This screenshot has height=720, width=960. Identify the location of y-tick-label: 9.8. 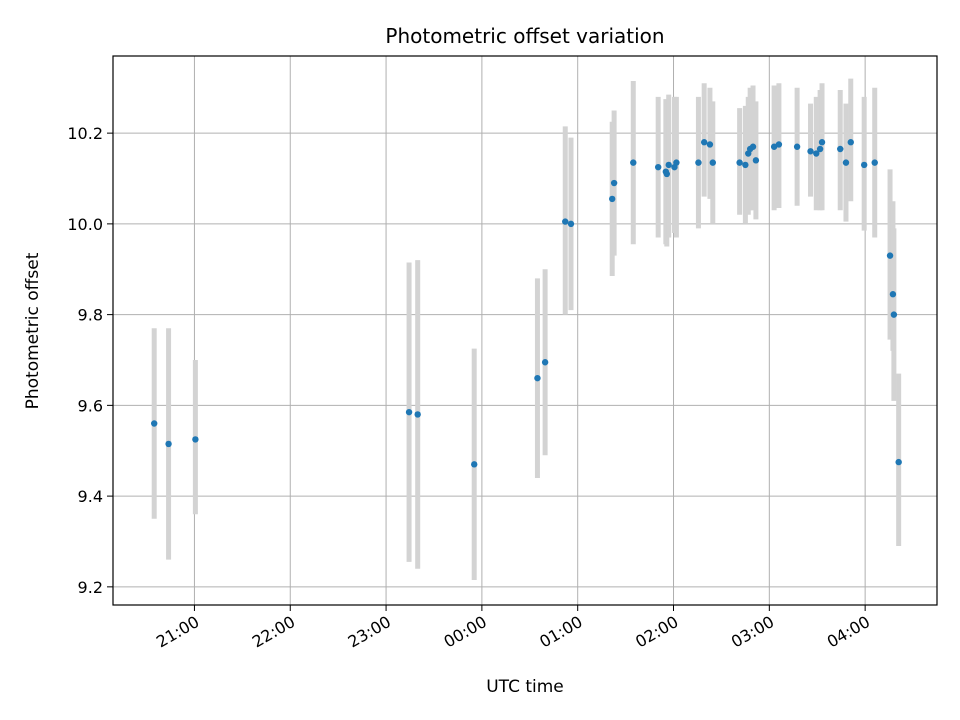
(90, 315).